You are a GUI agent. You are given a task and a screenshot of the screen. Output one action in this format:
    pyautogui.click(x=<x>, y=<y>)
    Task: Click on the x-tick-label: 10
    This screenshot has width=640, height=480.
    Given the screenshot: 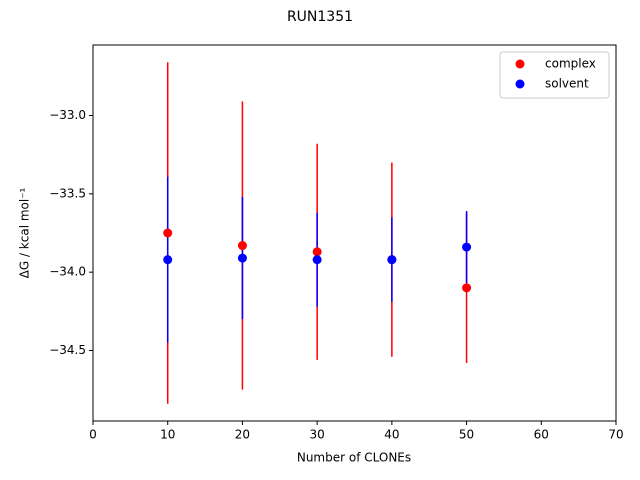 What is the action you would take?
    pyautogui.click(x=167, y=435)
    